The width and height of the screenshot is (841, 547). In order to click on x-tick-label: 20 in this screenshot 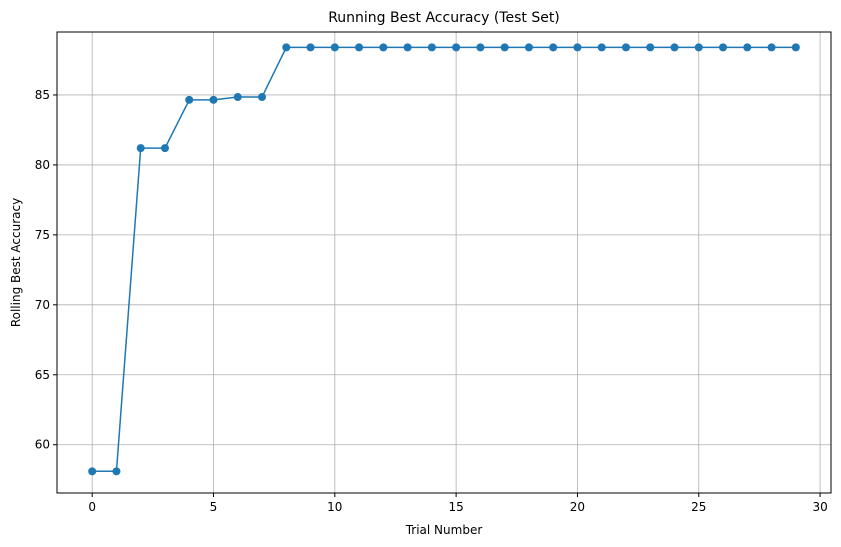, I will do `click(577, 507)`.